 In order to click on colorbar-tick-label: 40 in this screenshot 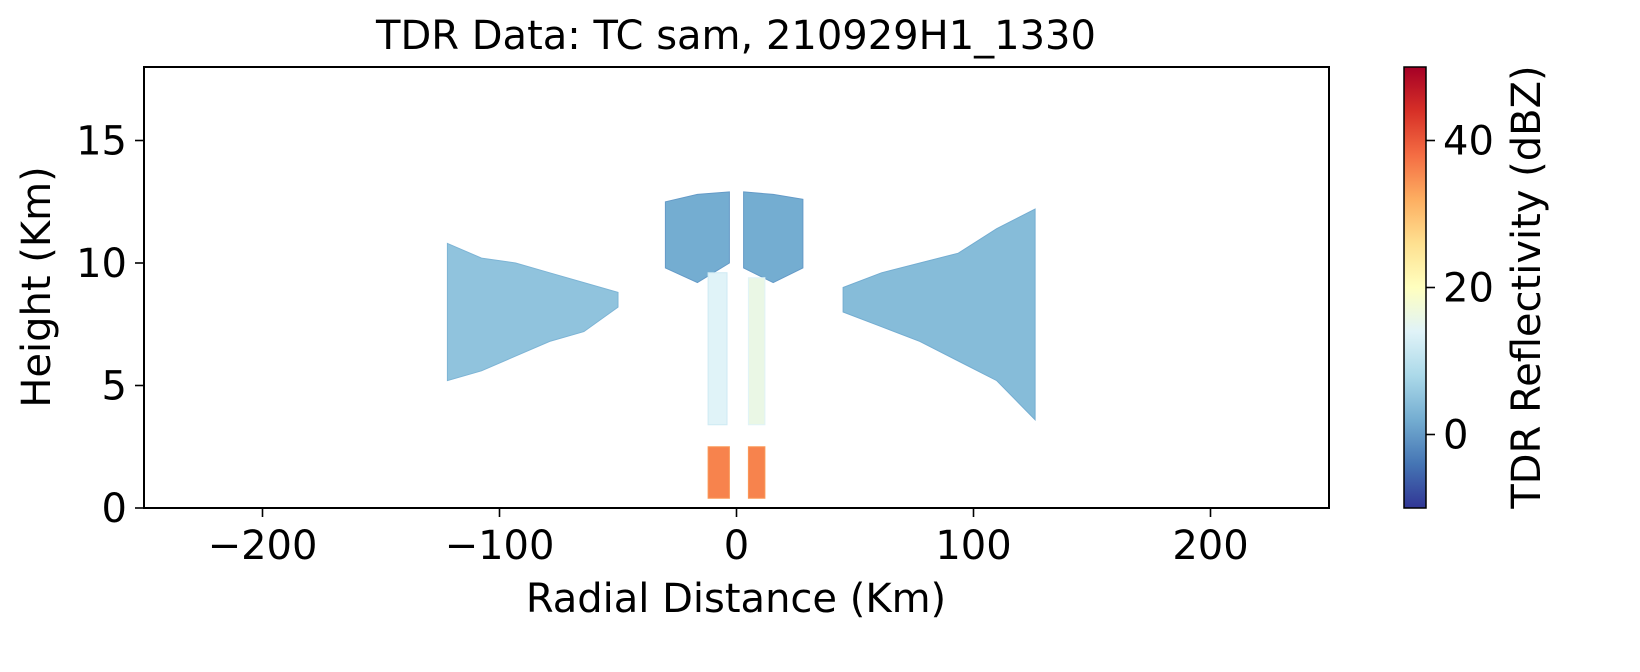, I will do `click(1468, 142)`.